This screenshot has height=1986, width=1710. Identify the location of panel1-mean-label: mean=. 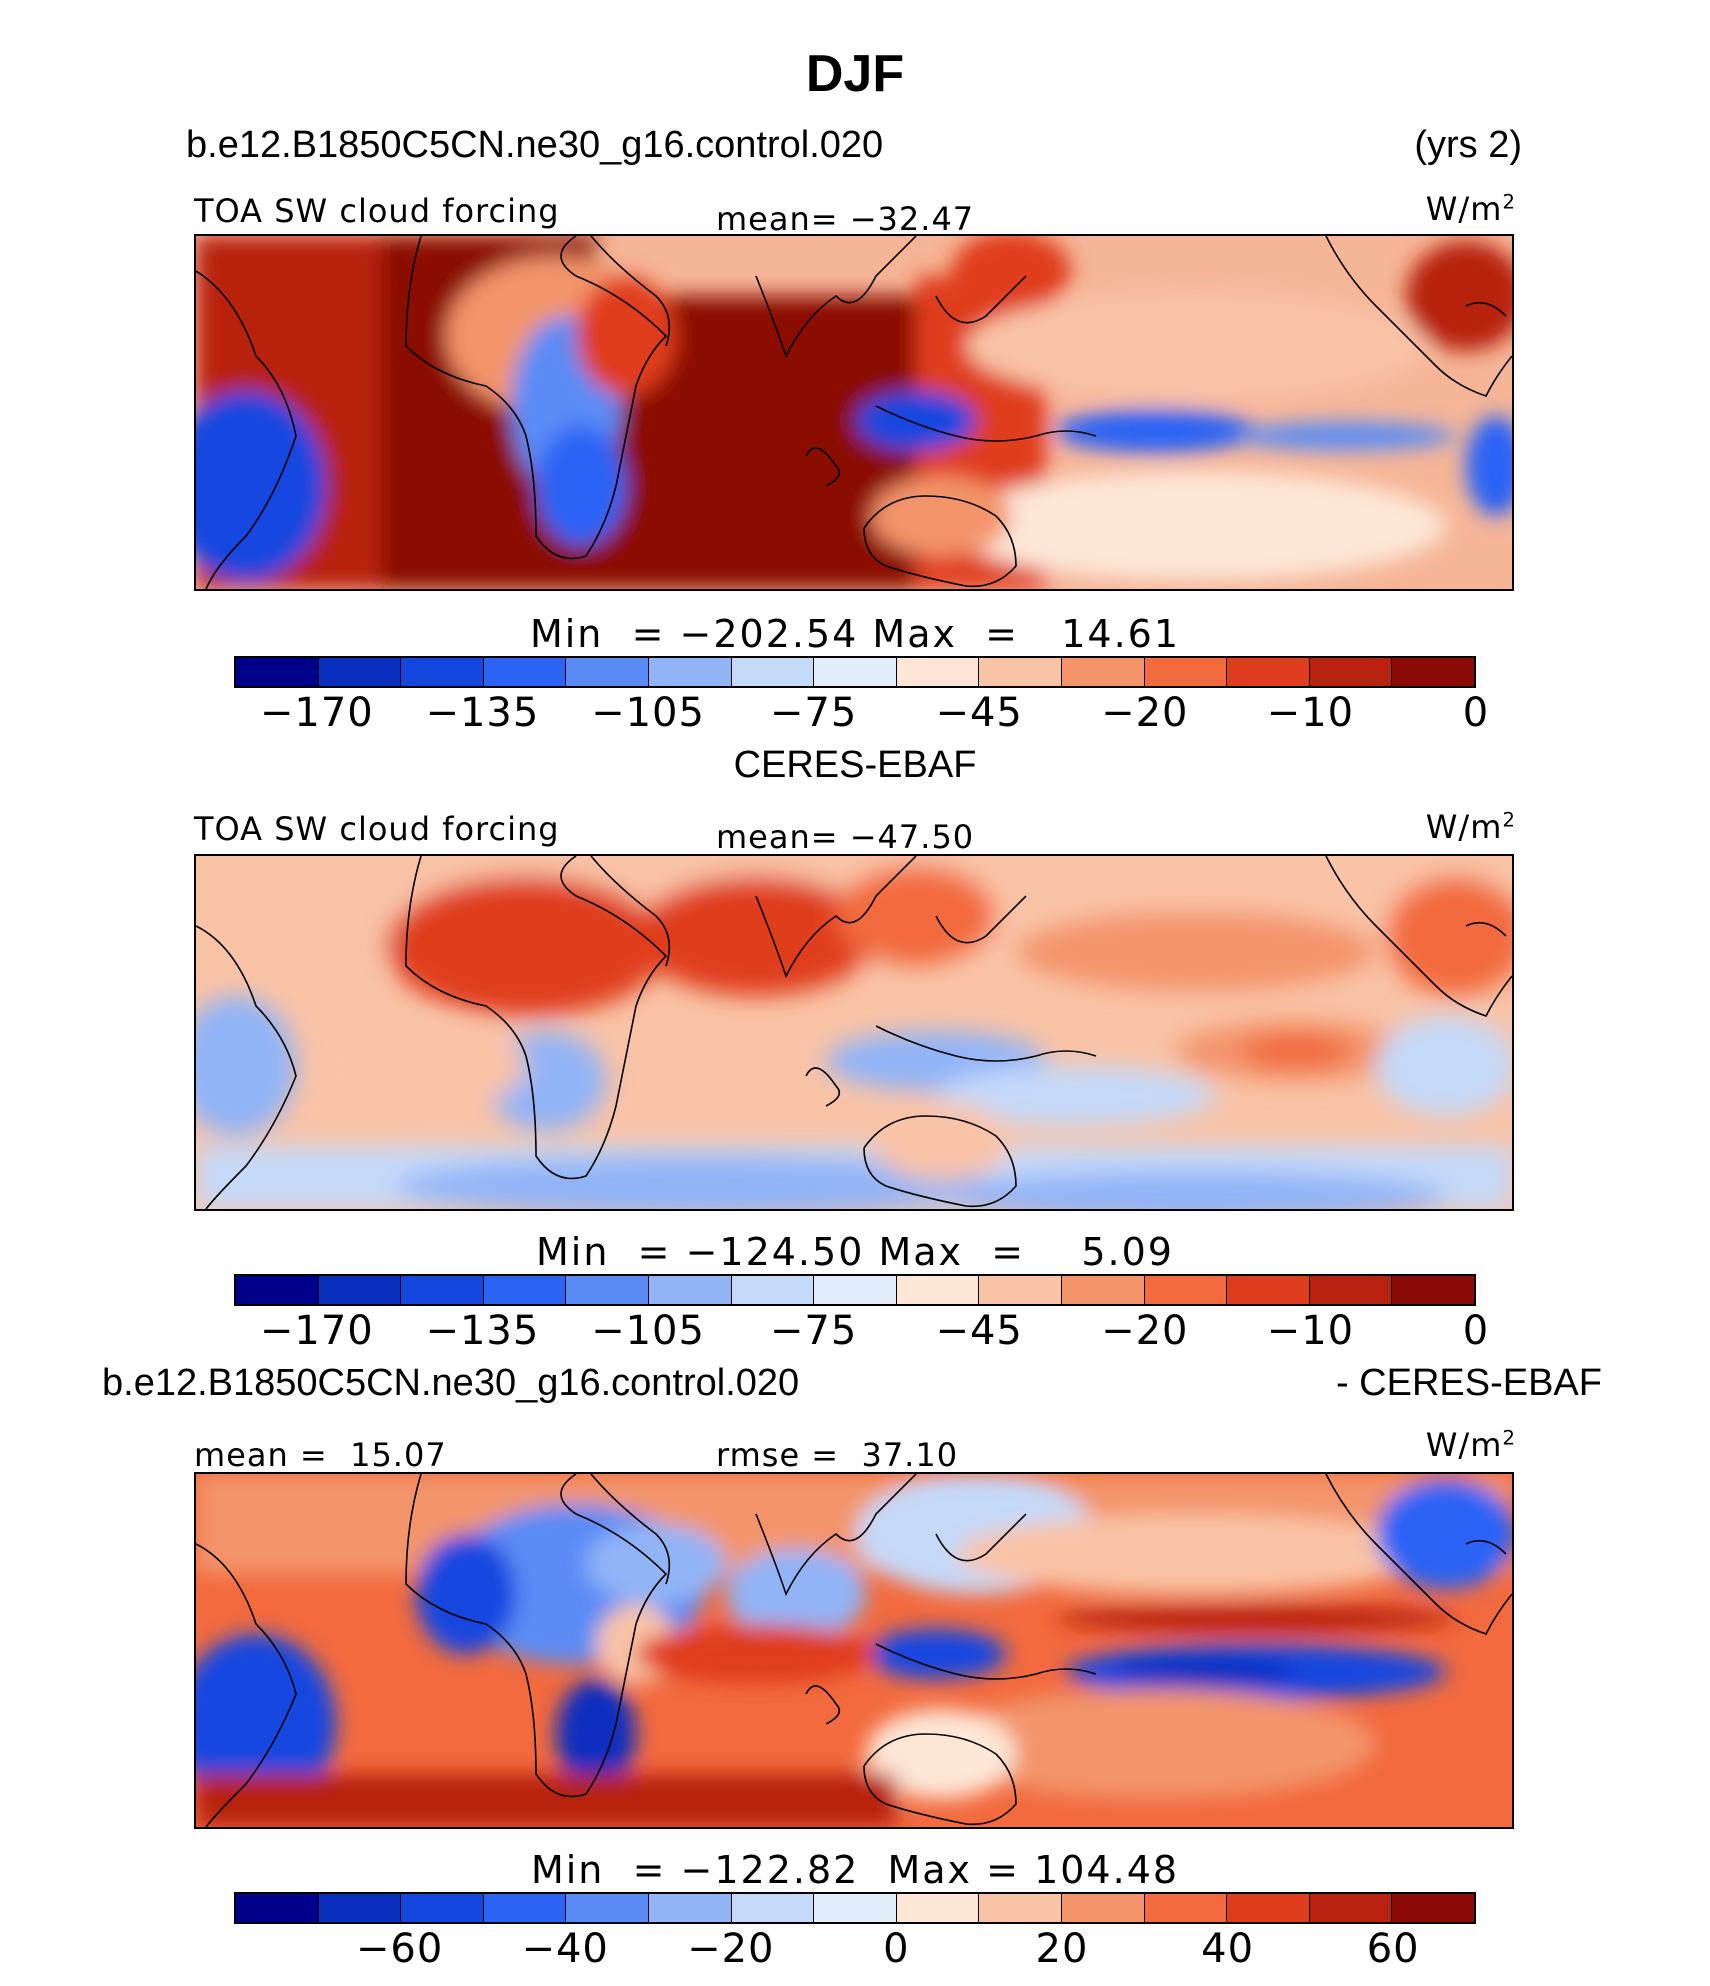
(777, 219).